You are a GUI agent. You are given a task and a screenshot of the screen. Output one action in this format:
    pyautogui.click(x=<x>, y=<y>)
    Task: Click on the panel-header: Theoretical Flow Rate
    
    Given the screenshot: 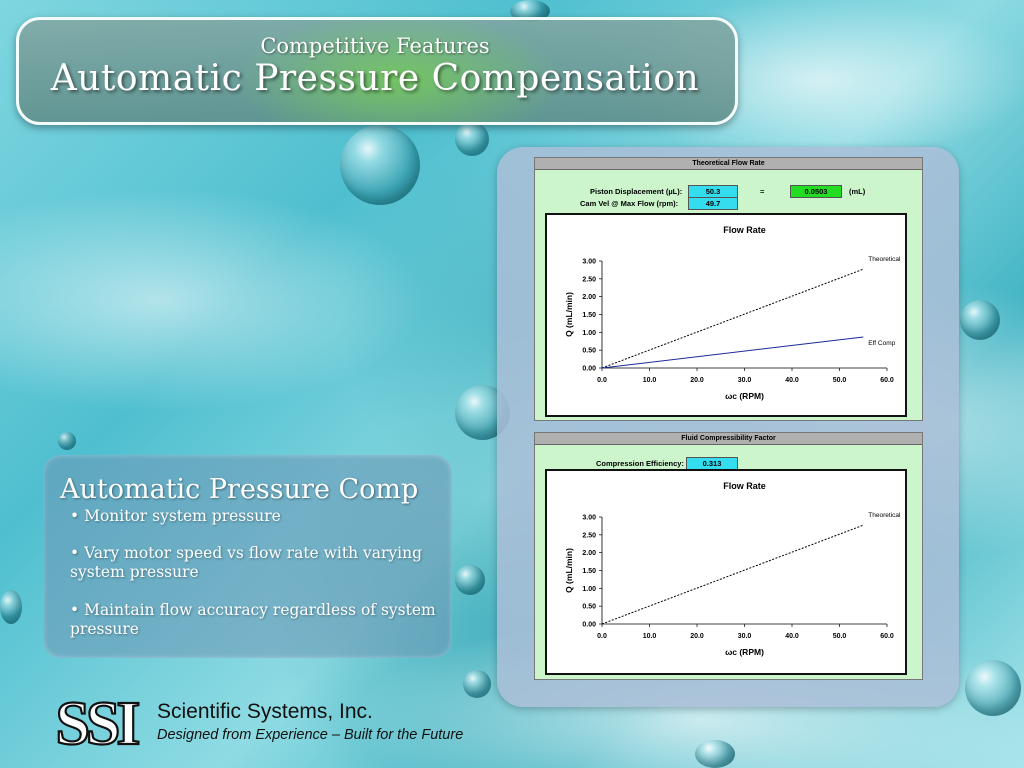 What is the action you would take?
    pyautogui.click(x=728, y=164)
    